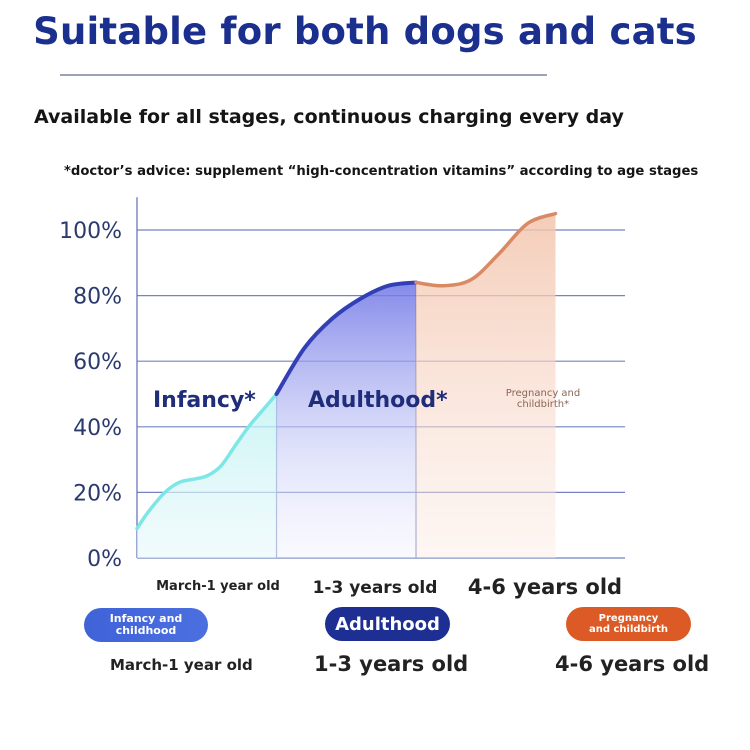 This screenshot has height=750, width=750. I want to click on age-label-pregnancy: 4-6 years old, so click(632, 664).